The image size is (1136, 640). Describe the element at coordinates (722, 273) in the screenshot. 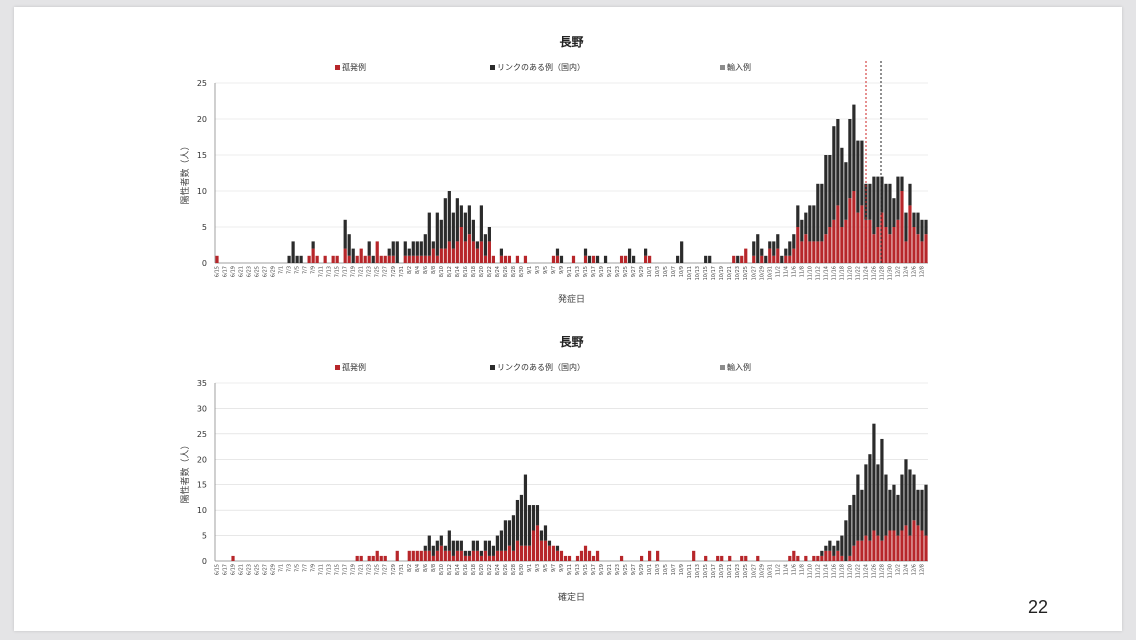

I see `x-tick-label: 10/19` at that location.